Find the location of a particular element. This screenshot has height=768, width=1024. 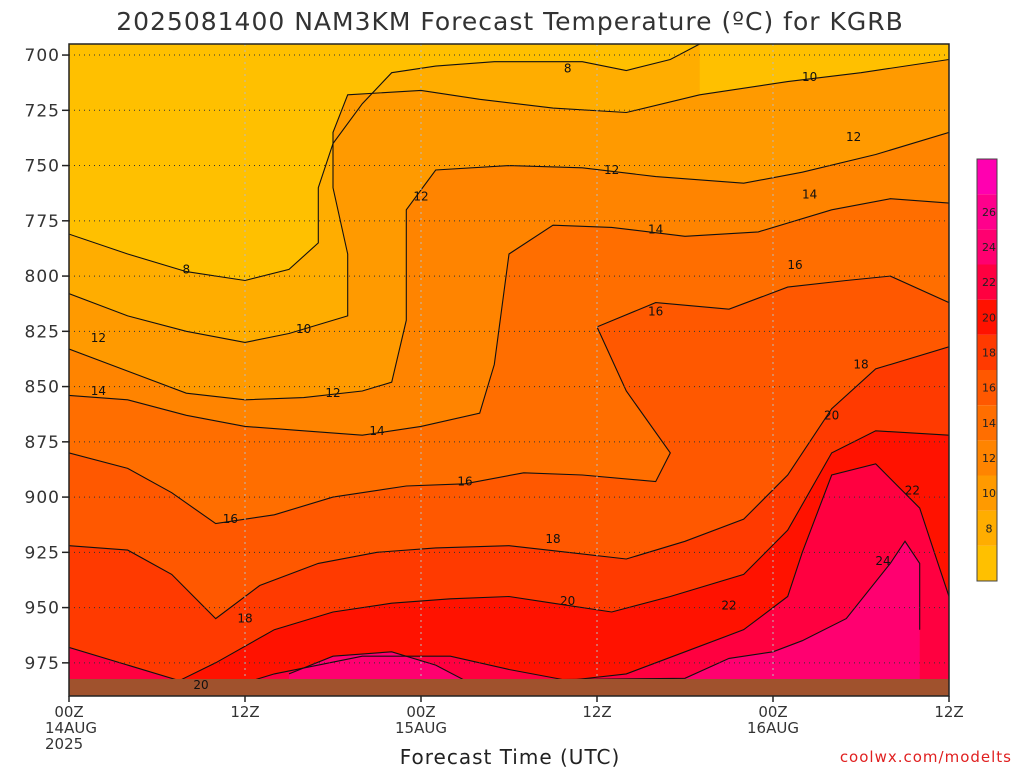

contour-label-text: 8 is located at coordinates (187, 269).